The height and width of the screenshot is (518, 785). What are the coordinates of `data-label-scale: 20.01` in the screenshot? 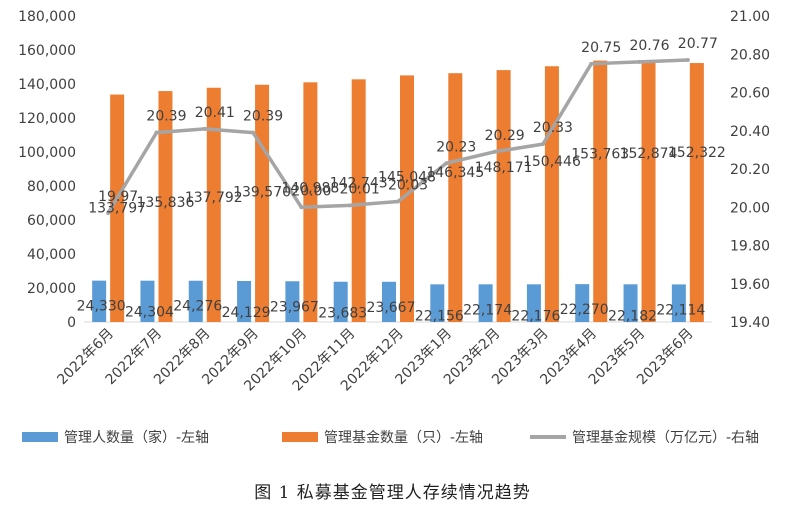 It's located at (360, 189).